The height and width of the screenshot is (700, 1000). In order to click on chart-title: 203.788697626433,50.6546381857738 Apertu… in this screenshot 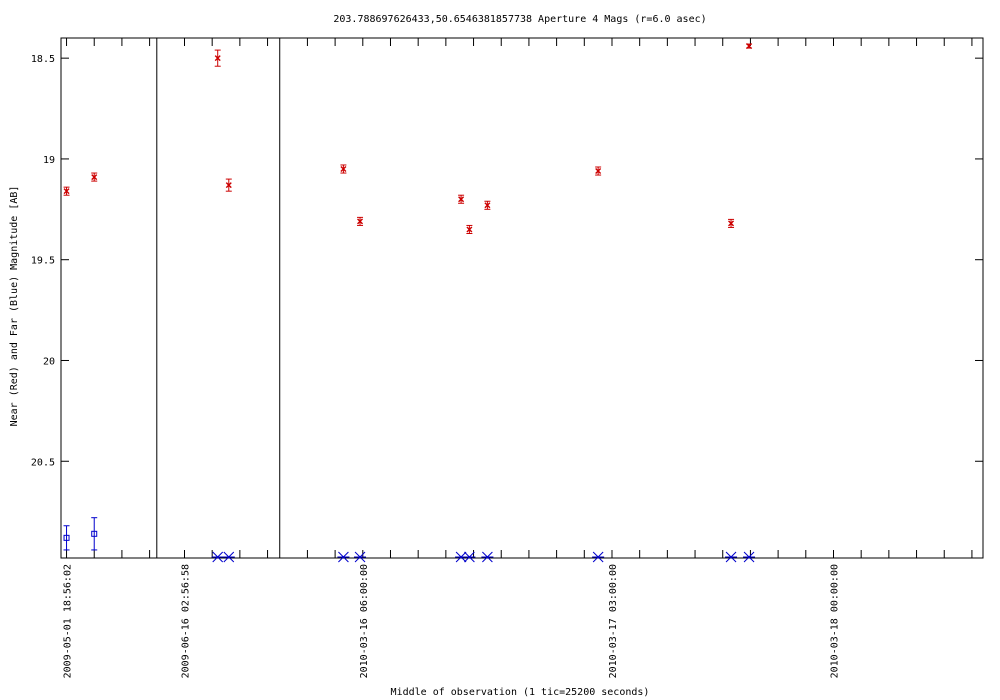, I will do `click(519, 19)`.